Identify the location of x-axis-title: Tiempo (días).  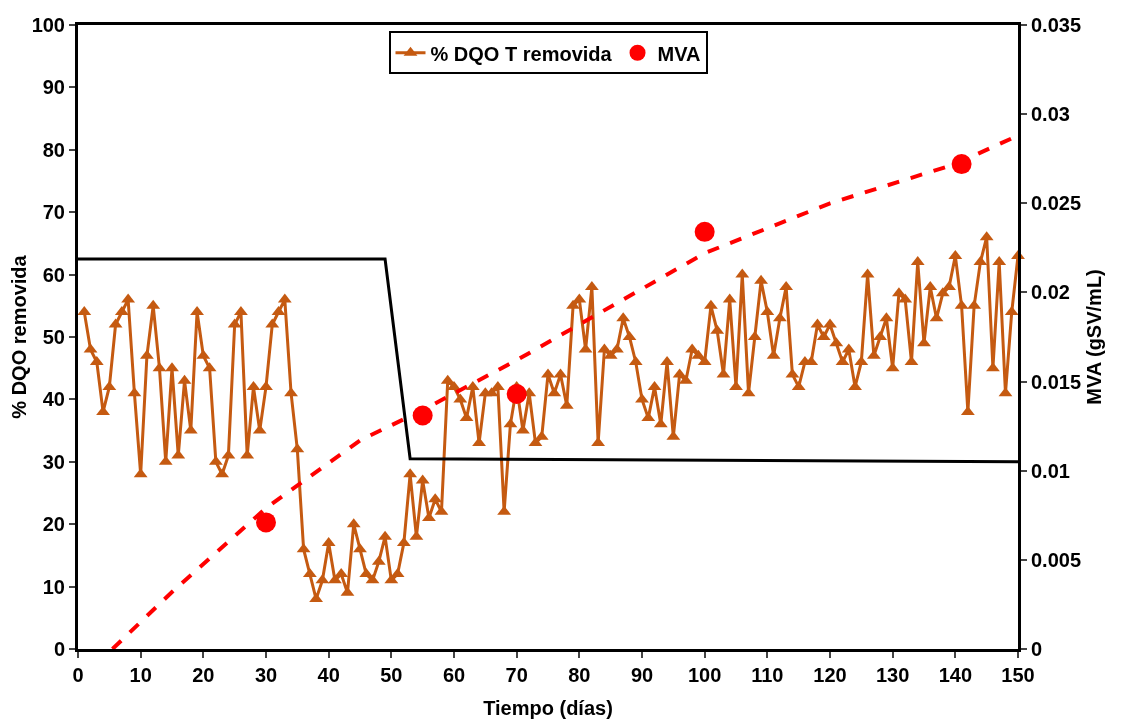
(548, 708).